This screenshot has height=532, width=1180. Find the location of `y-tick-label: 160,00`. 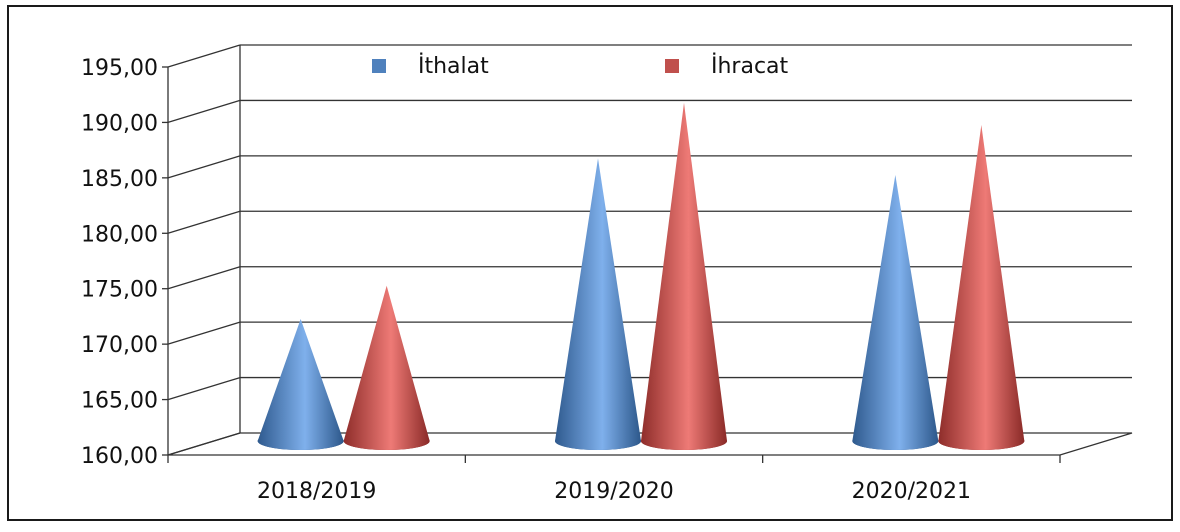

y-tick-label: 160,00 is located at coordinates (119, 456).